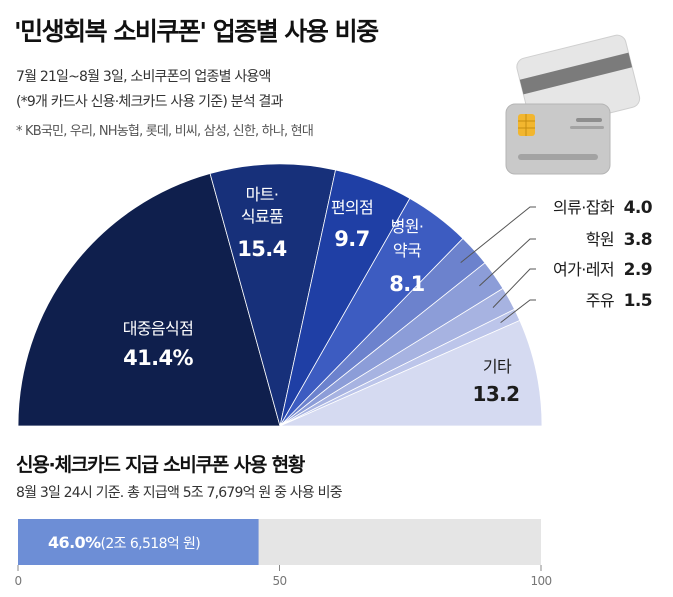 Image resolution: width=673 pixels, height=597 pixels. Describe the element at coordinates (149, 102) in the screenshot. I see `subtitle-line-2: (*9개 카드사 신용·체크카드 사용 기준) 분석 결과` at that location.